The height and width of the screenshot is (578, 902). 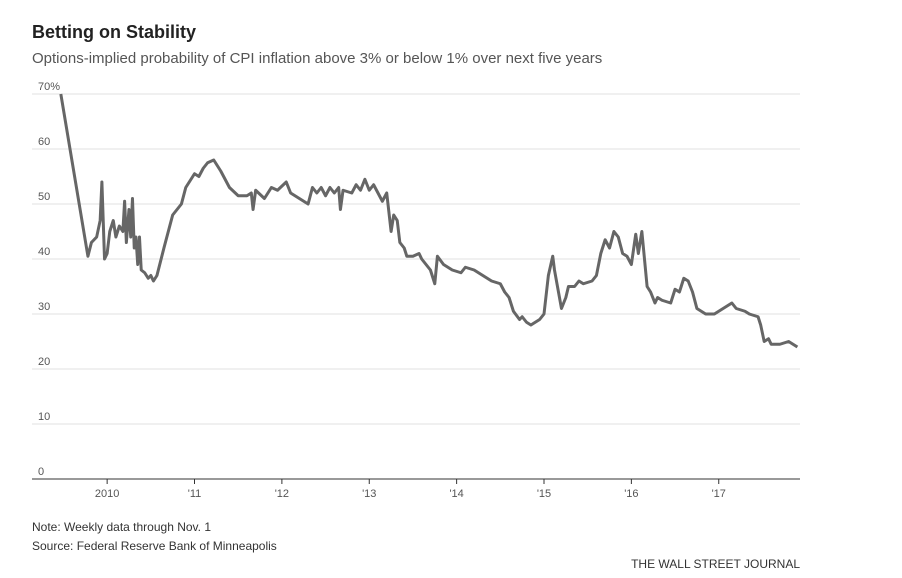 I want to click on y-tick-label: 0, so click(x=41, y=472).